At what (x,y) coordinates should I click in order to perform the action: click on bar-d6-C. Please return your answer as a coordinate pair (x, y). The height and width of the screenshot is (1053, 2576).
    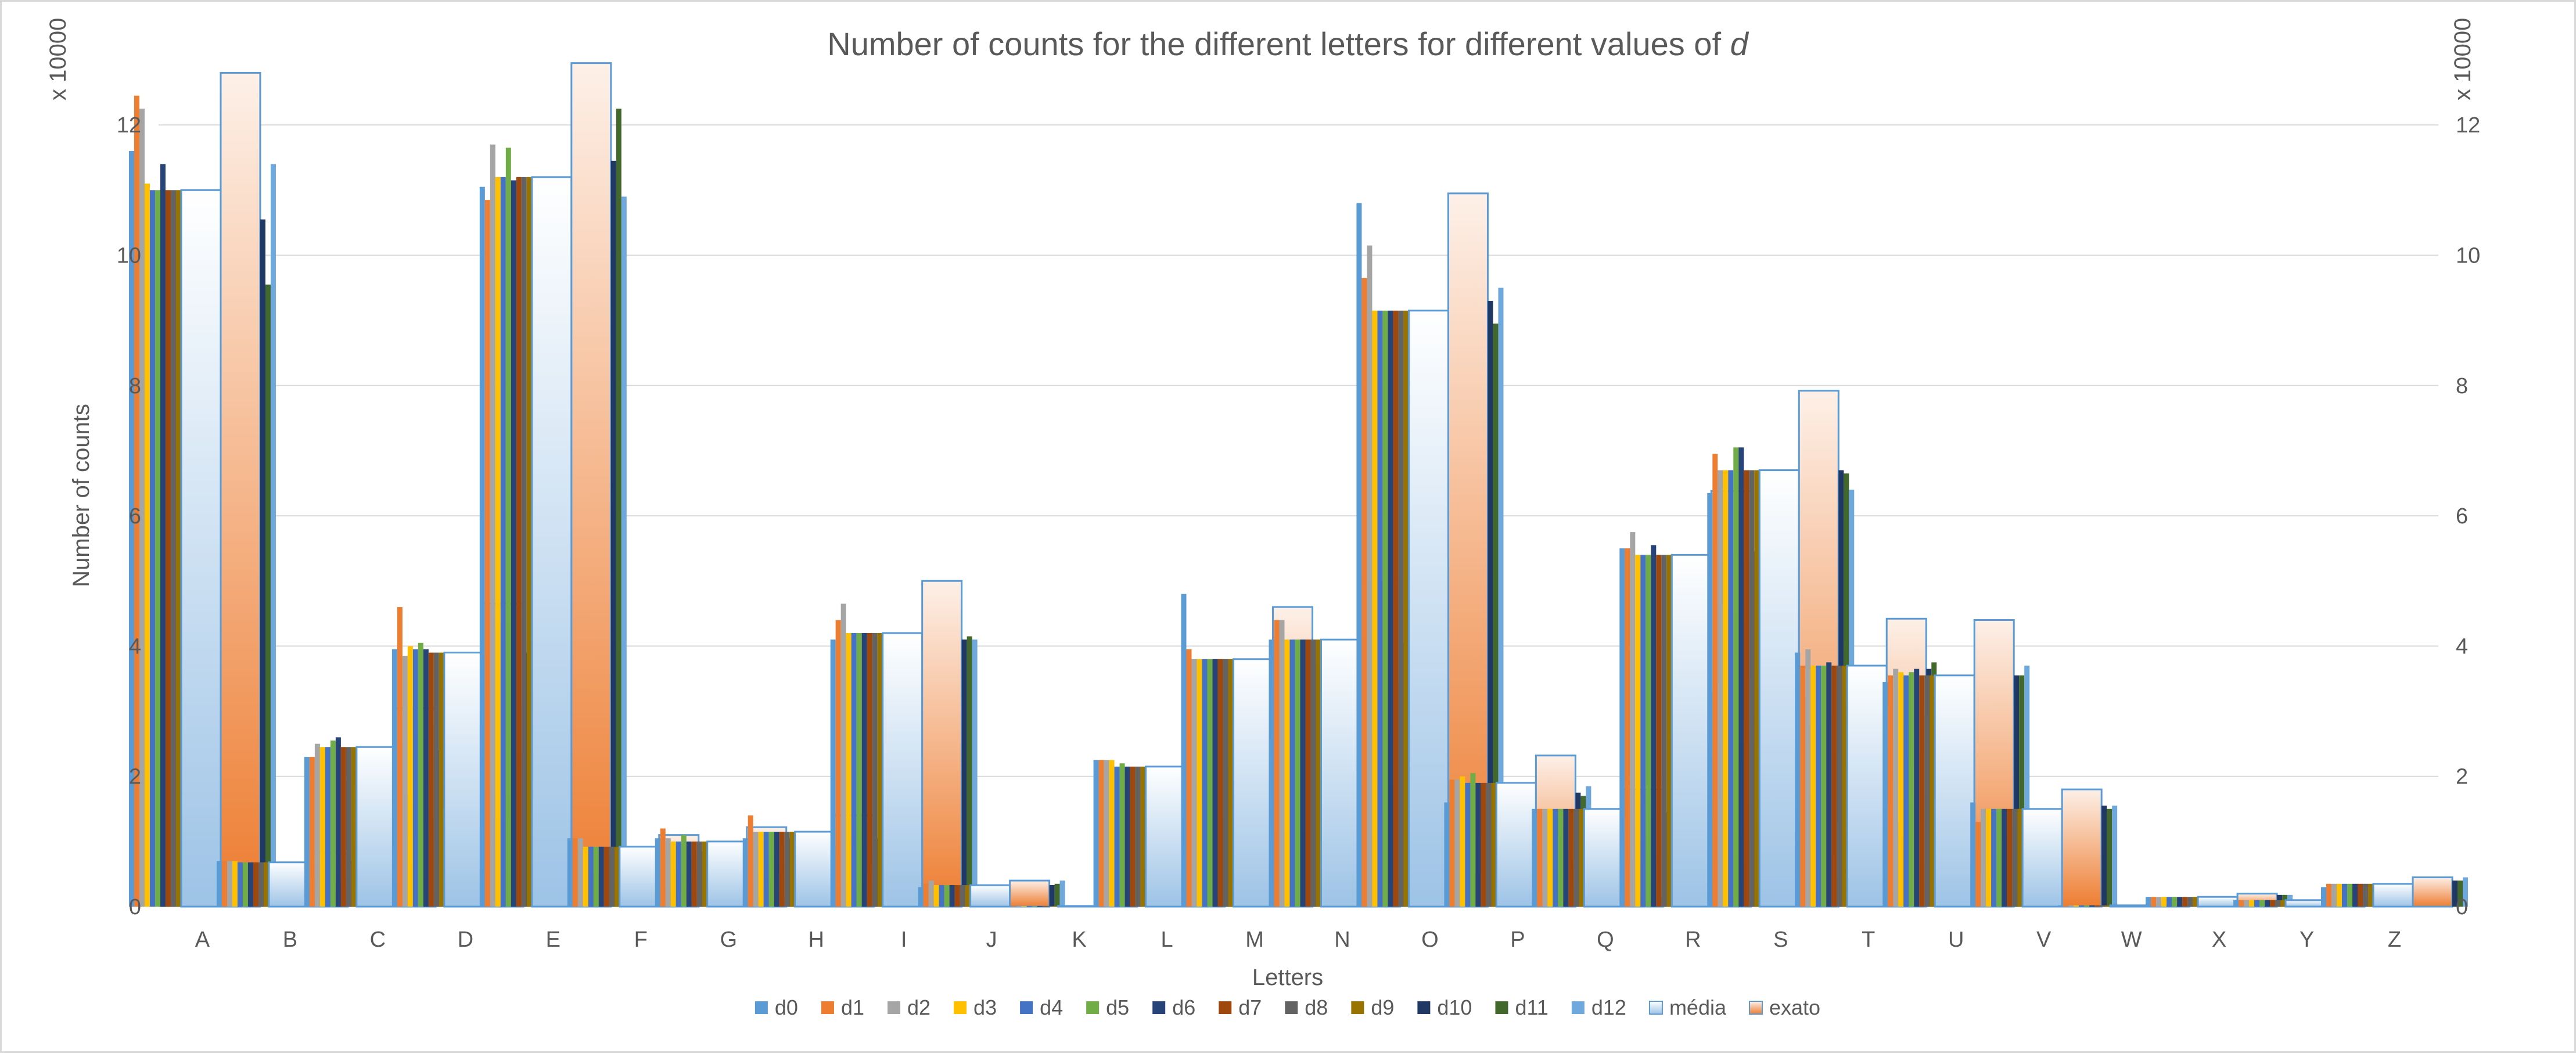
    Looking at the image, I should click on (338, 822).